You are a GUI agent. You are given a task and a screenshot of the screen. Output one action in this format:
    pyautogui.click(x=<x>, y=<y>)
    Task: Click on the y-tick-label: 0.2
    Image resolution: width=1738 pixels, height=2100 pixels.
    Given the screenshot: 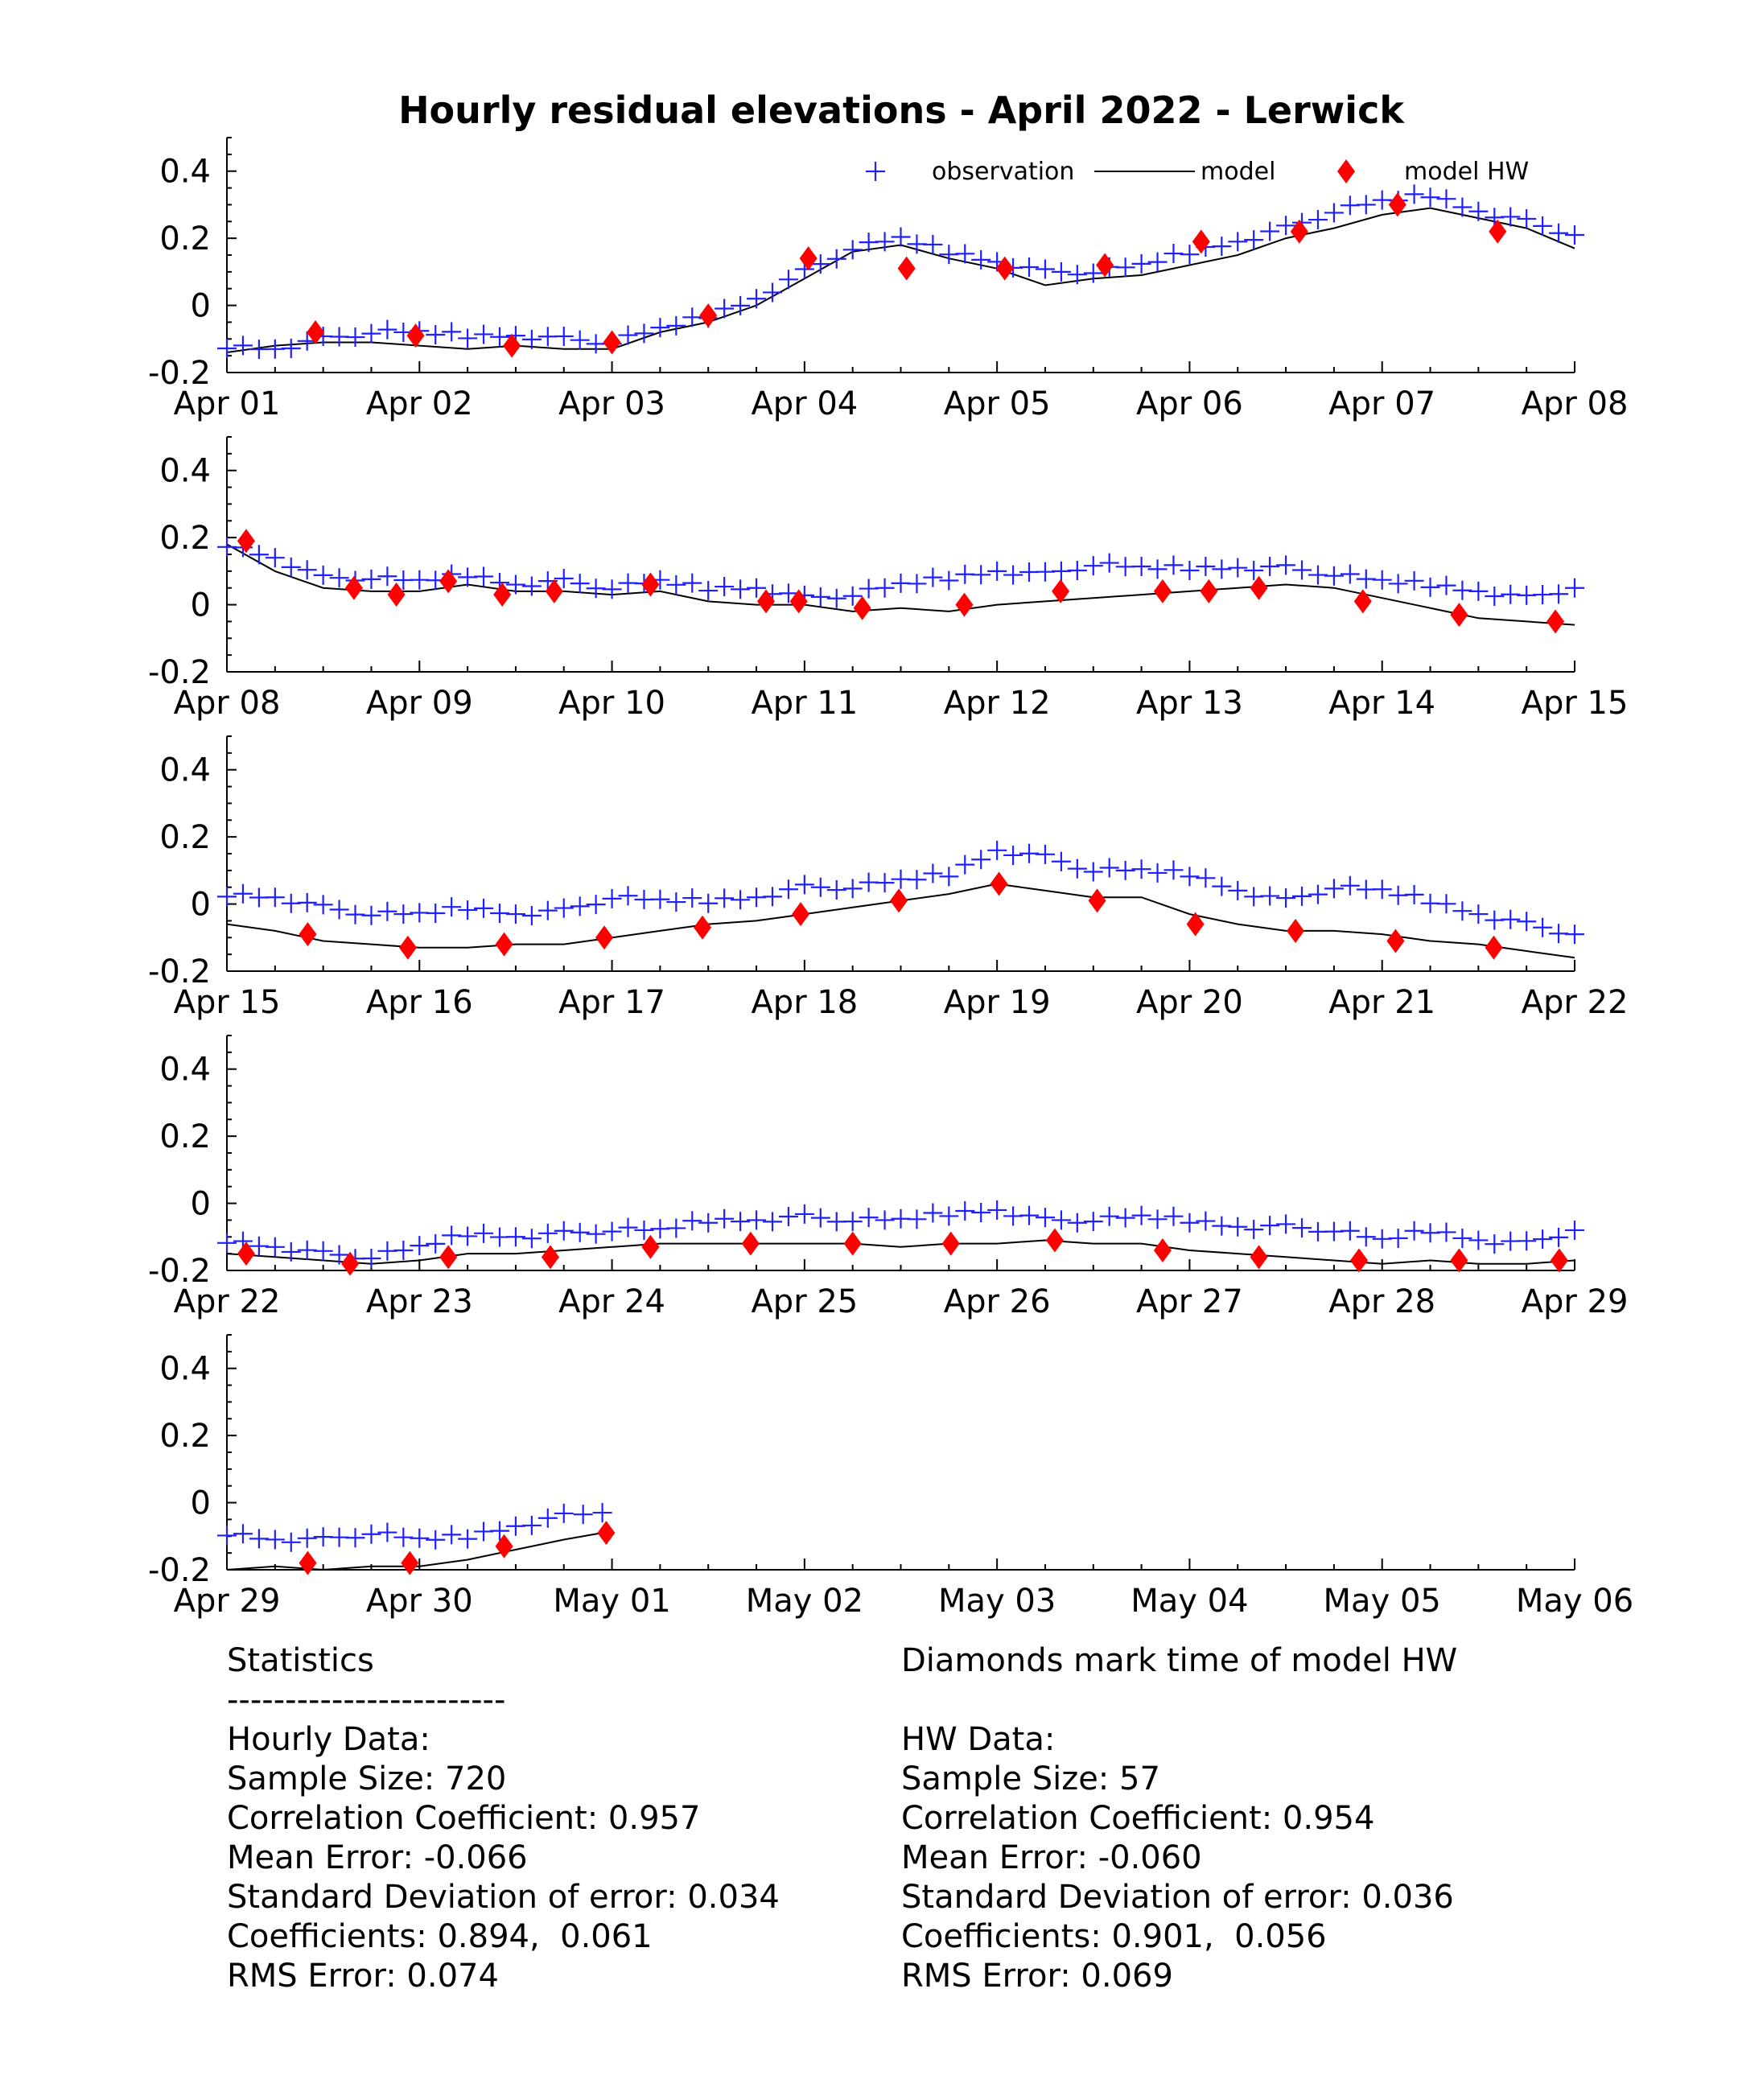 What is the action you would take?
    pyautogui.click(x=185, y=538)
    